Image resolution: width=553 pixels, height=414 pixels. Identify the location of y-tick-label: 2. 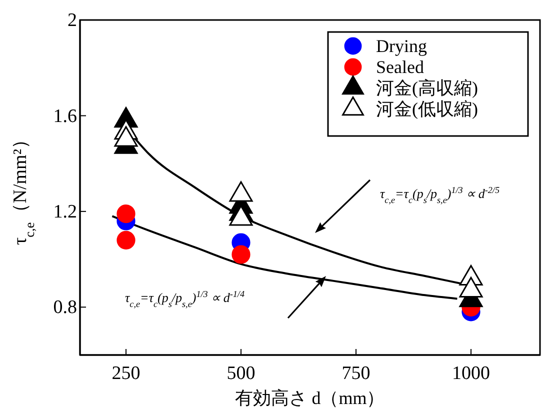
(72, 21).